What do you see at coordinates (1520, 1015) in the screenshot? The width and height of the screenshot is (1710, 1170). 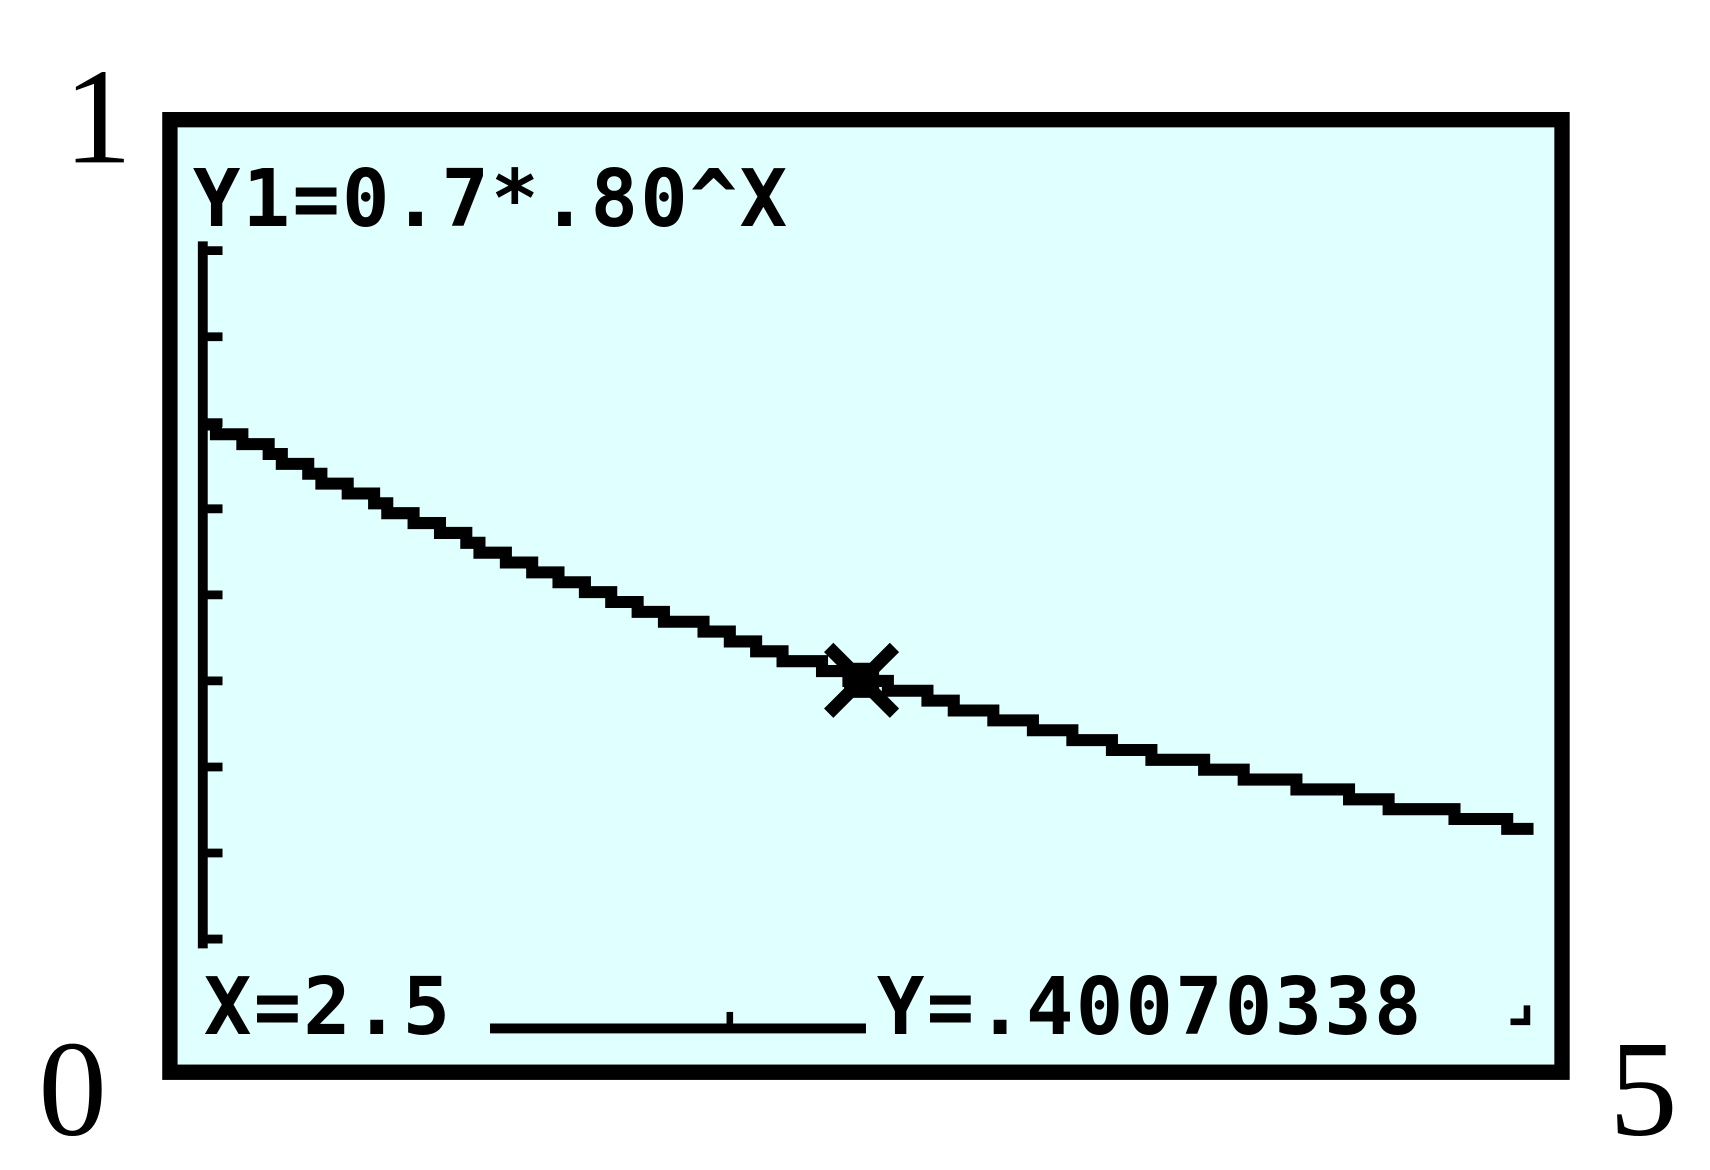 I see `busy-indicator-icon` at bounding box center [1520, 1015].